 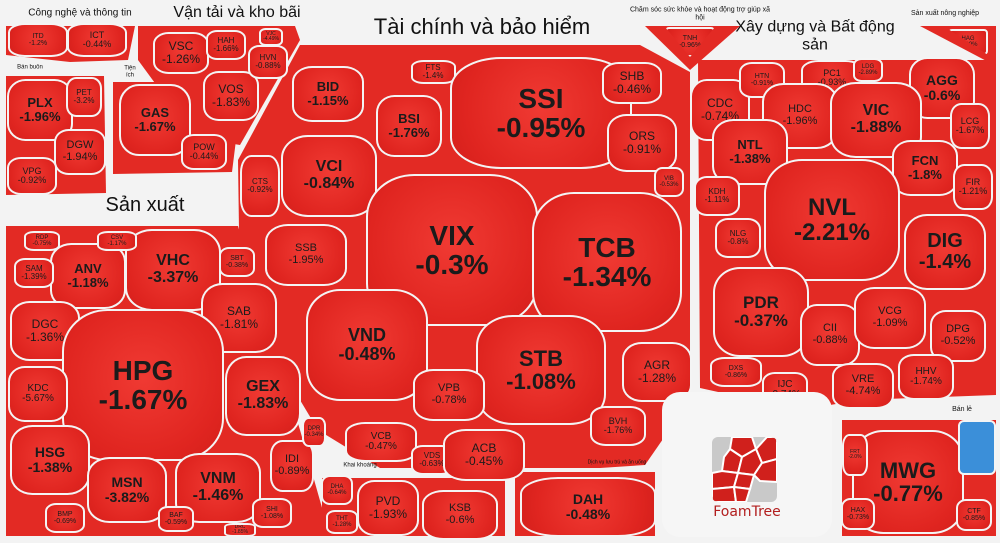 What do you see at coordinates (65, 518) in the screenshot?
I see `stock-cell-bmp: BMP -0.69%` at bounding box center [65, 518].